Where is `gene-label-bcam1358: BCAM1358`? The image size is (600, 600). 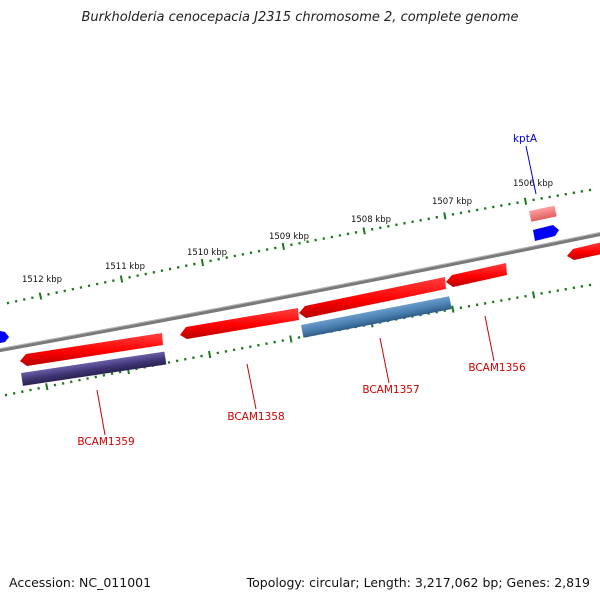 gene-label-bcam1358: BCAM1358 is located at coordinates (255, 417).